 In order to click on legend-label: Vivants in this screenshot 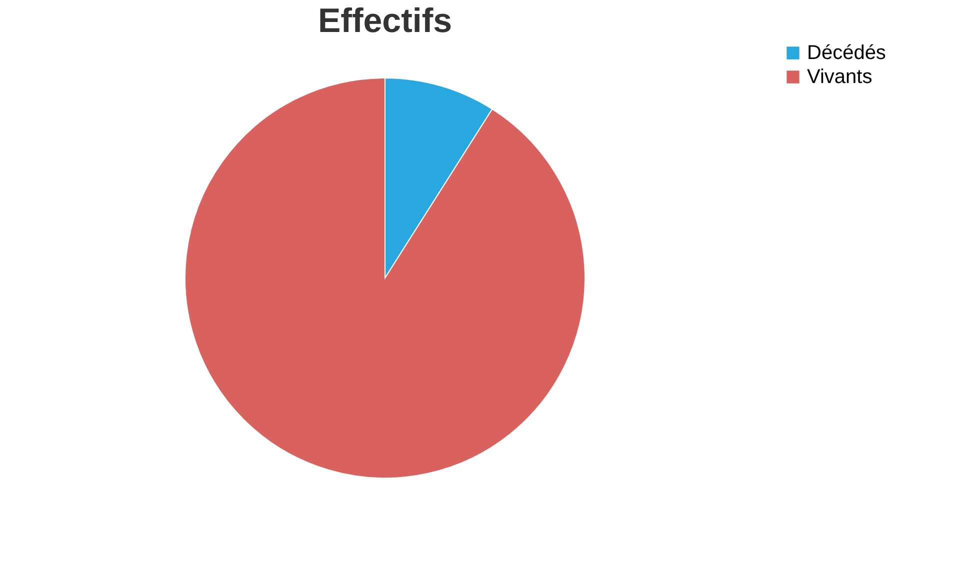, I will do `click(839, 77)`.